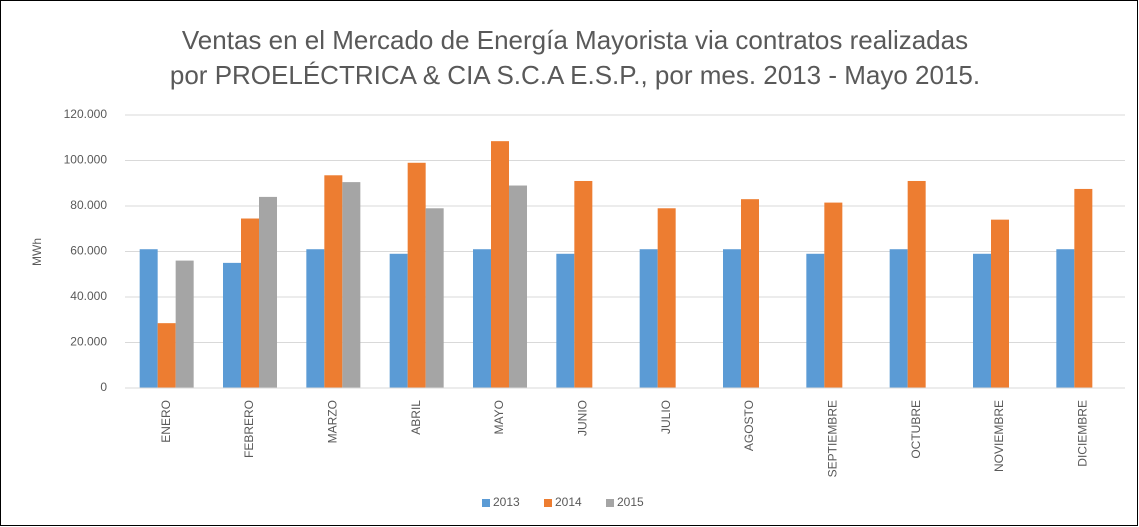 The width and height of the screenshot is (1139, 527). Describe the element at coordinates (37, 252) in the screenshot. I see `y-axis-label: MWh` at that location.